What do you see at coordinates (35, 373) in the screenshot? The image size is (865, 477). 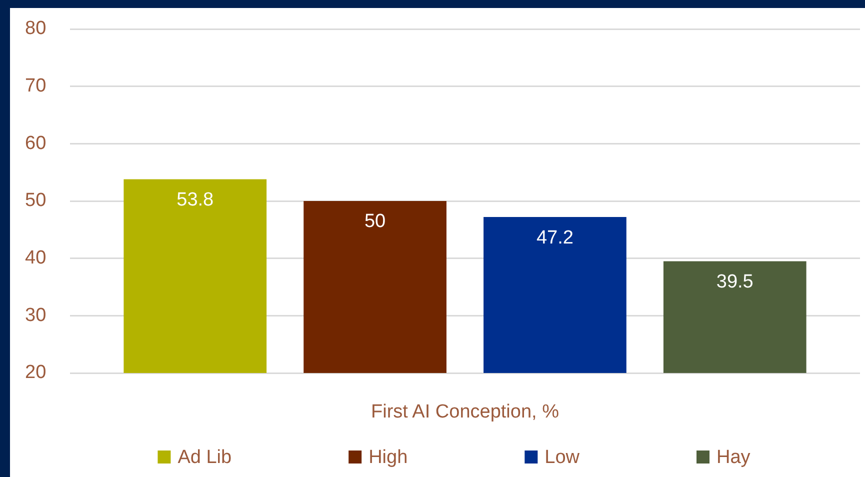 I see `y-tick-label: 20` at bounding box center [35, 373].